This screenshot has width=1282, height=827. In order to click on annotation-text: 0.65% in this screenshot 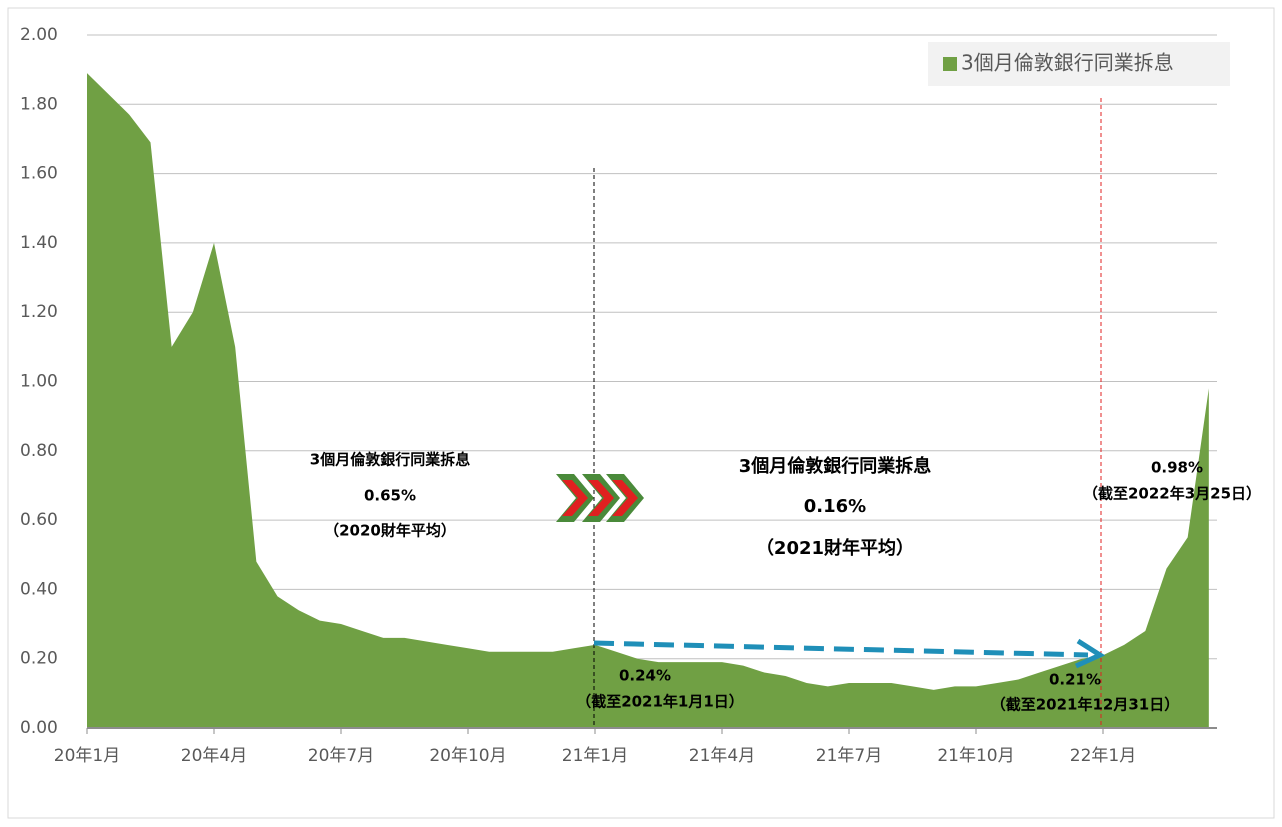, I will do `click(390, 496)`.